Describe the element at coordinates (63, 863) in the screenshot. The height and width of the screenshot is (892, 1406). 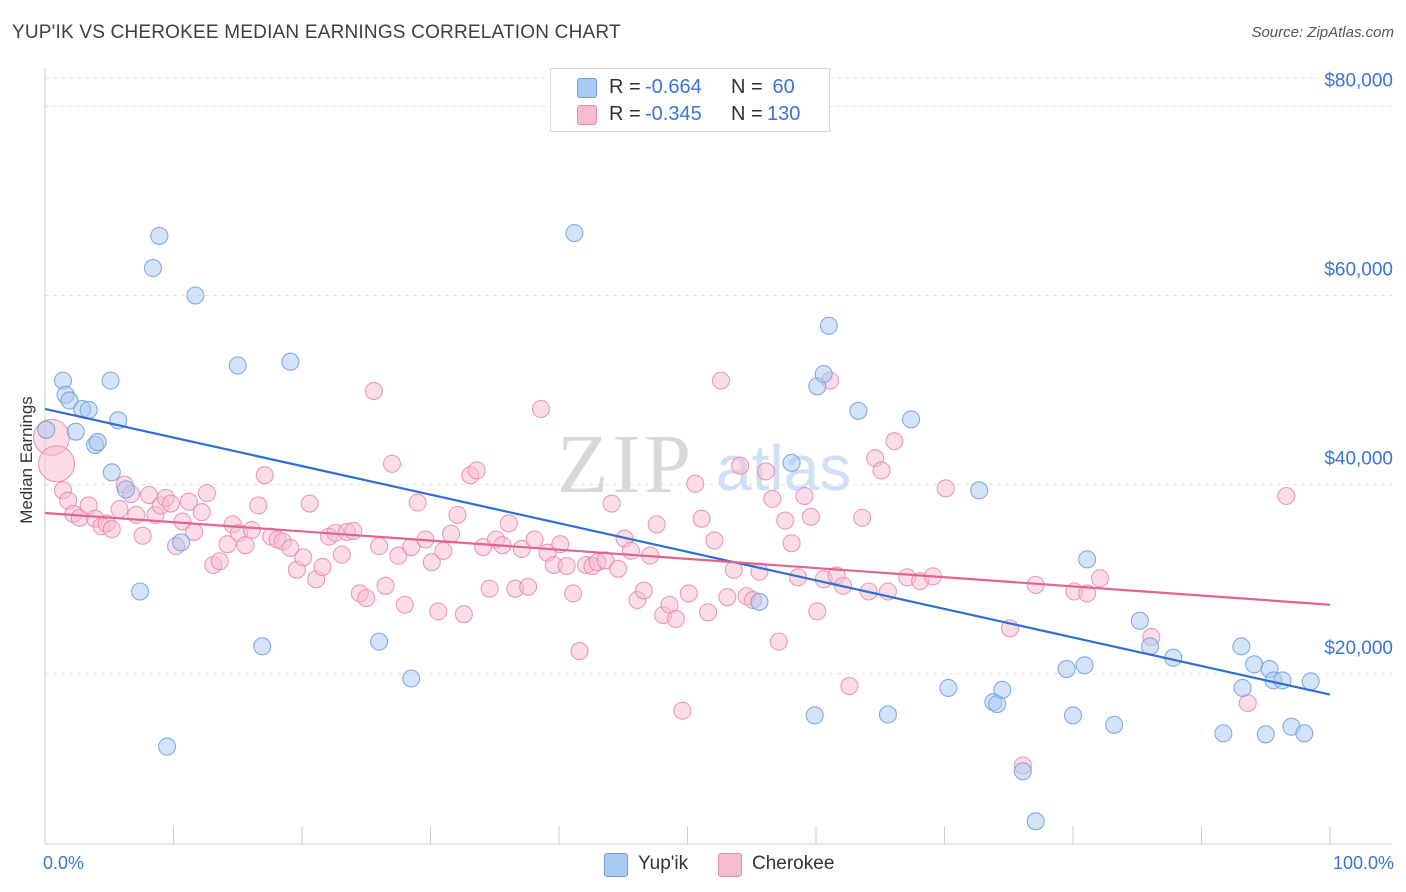
I see `x-tick-label-min: 0.0%` at that location.